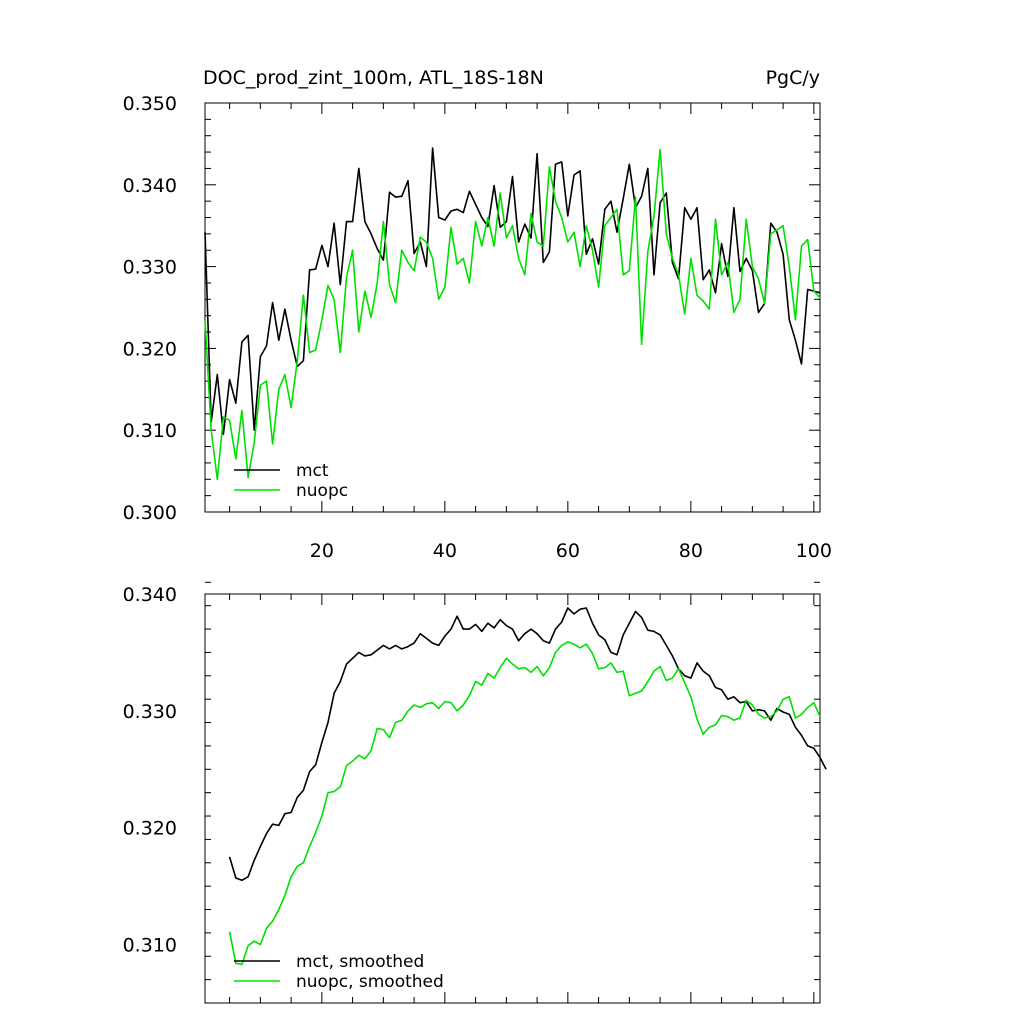 The height and width of the screenshot is (1024, 1024). Describe the element at coordinates (370, 982) in the screenshot. I see `legend-label: nuopc, smoothed` at that location.